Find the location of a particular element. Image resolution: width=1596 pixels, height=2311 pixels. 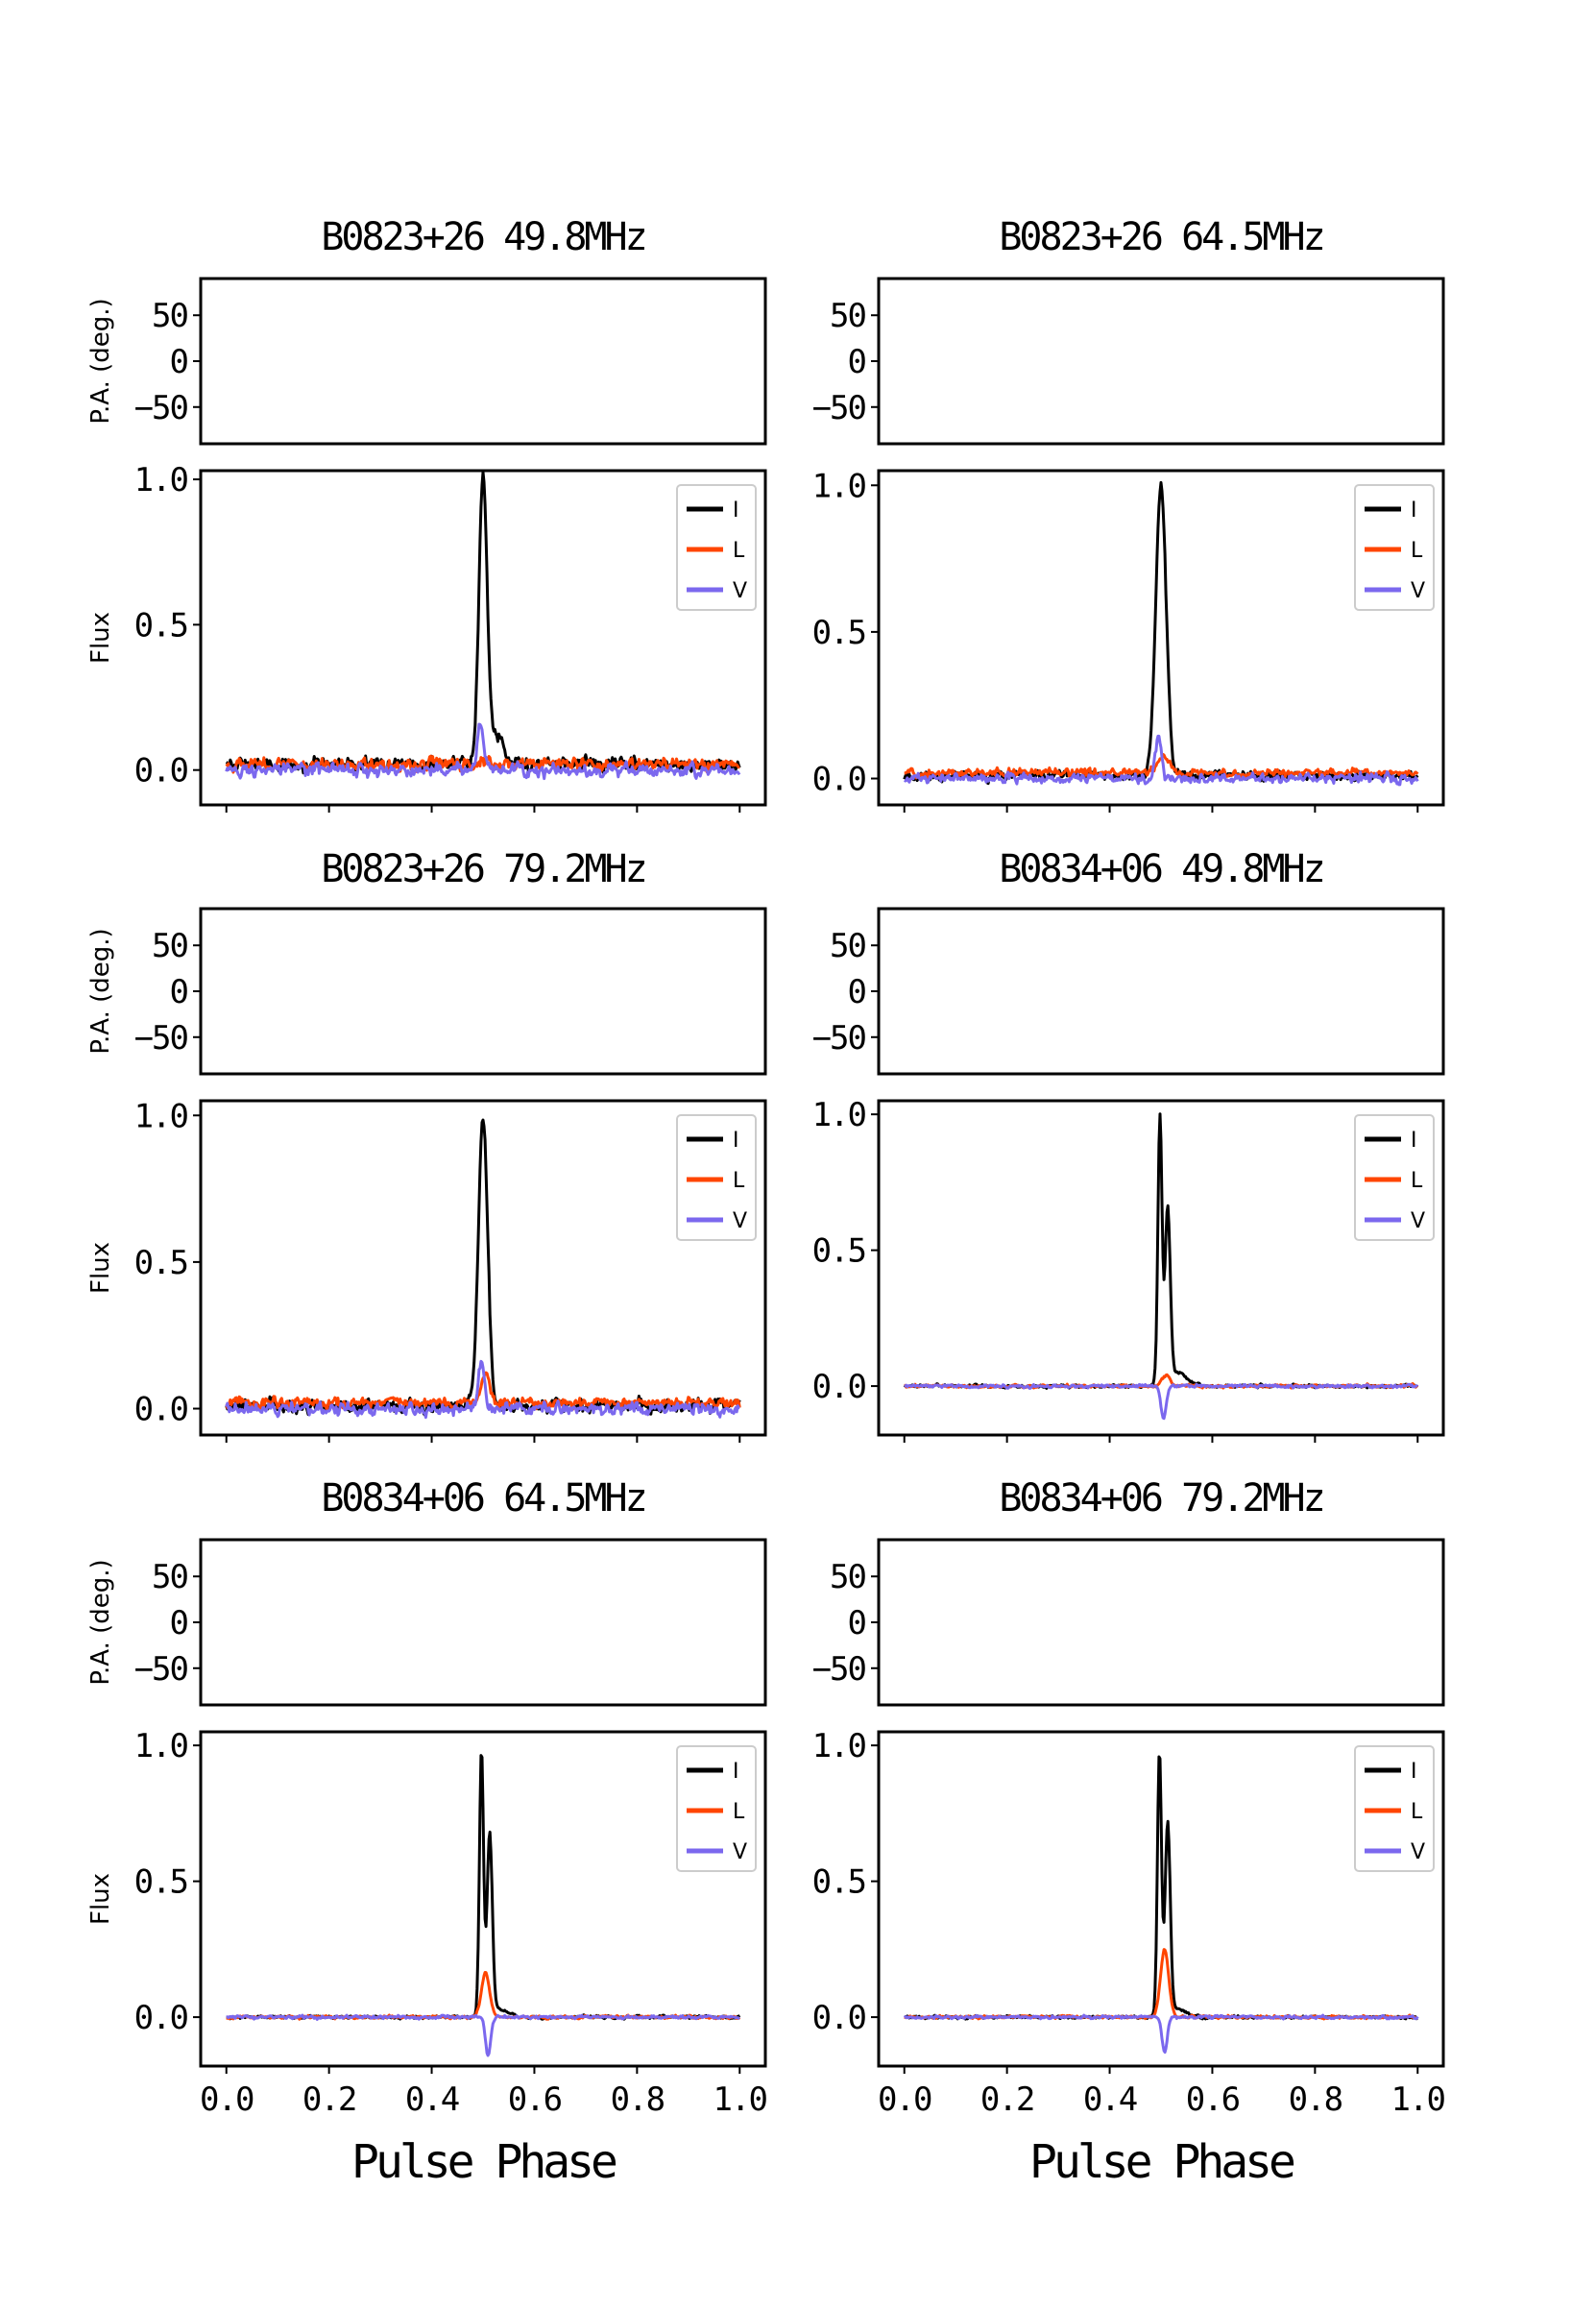

panel-2: B0823+26 64.5MHz 50 0 −50 0.0 0.5 1.0 ILV is located at coordinates (1128, 514).